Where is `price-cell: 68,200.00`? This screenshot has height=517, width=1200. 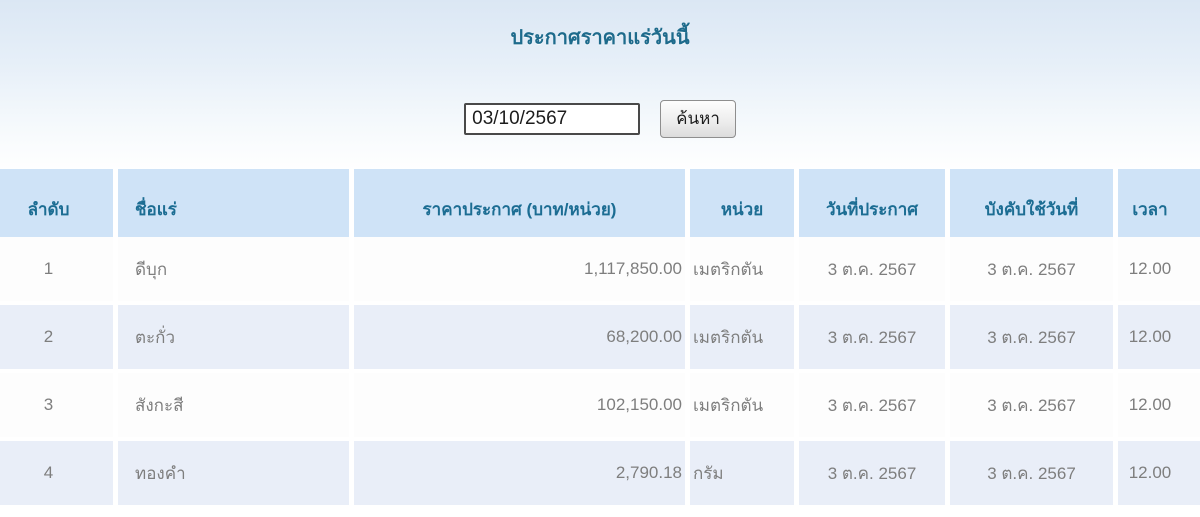
price-cell: 68,200.00 is located at coordinates (519, 337).